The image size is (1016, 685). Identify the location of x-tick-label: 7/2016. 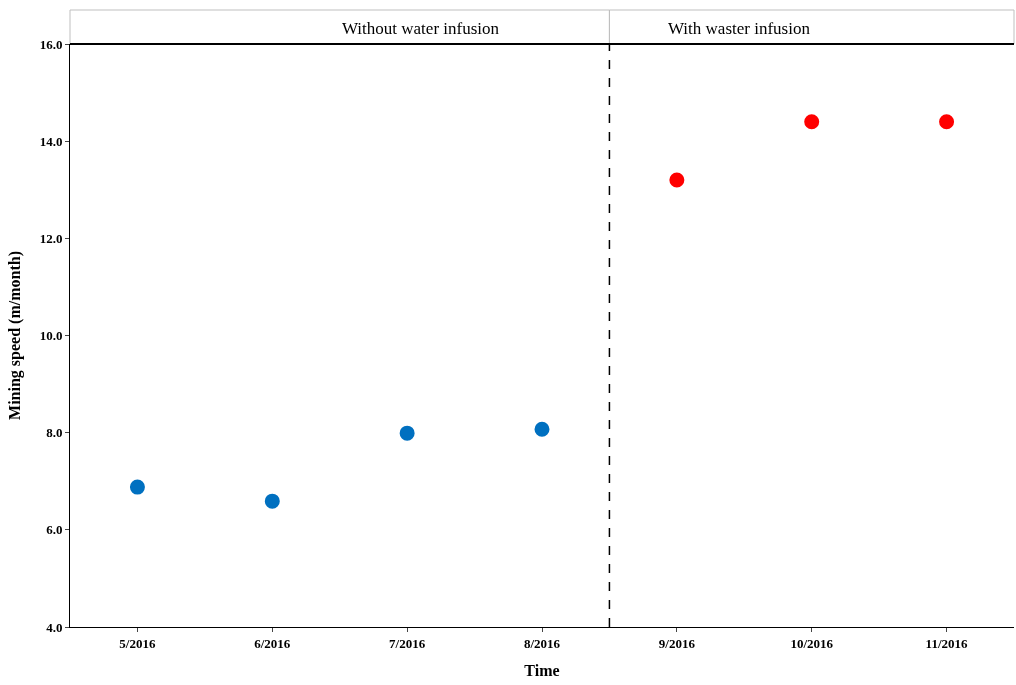
(407, 643).